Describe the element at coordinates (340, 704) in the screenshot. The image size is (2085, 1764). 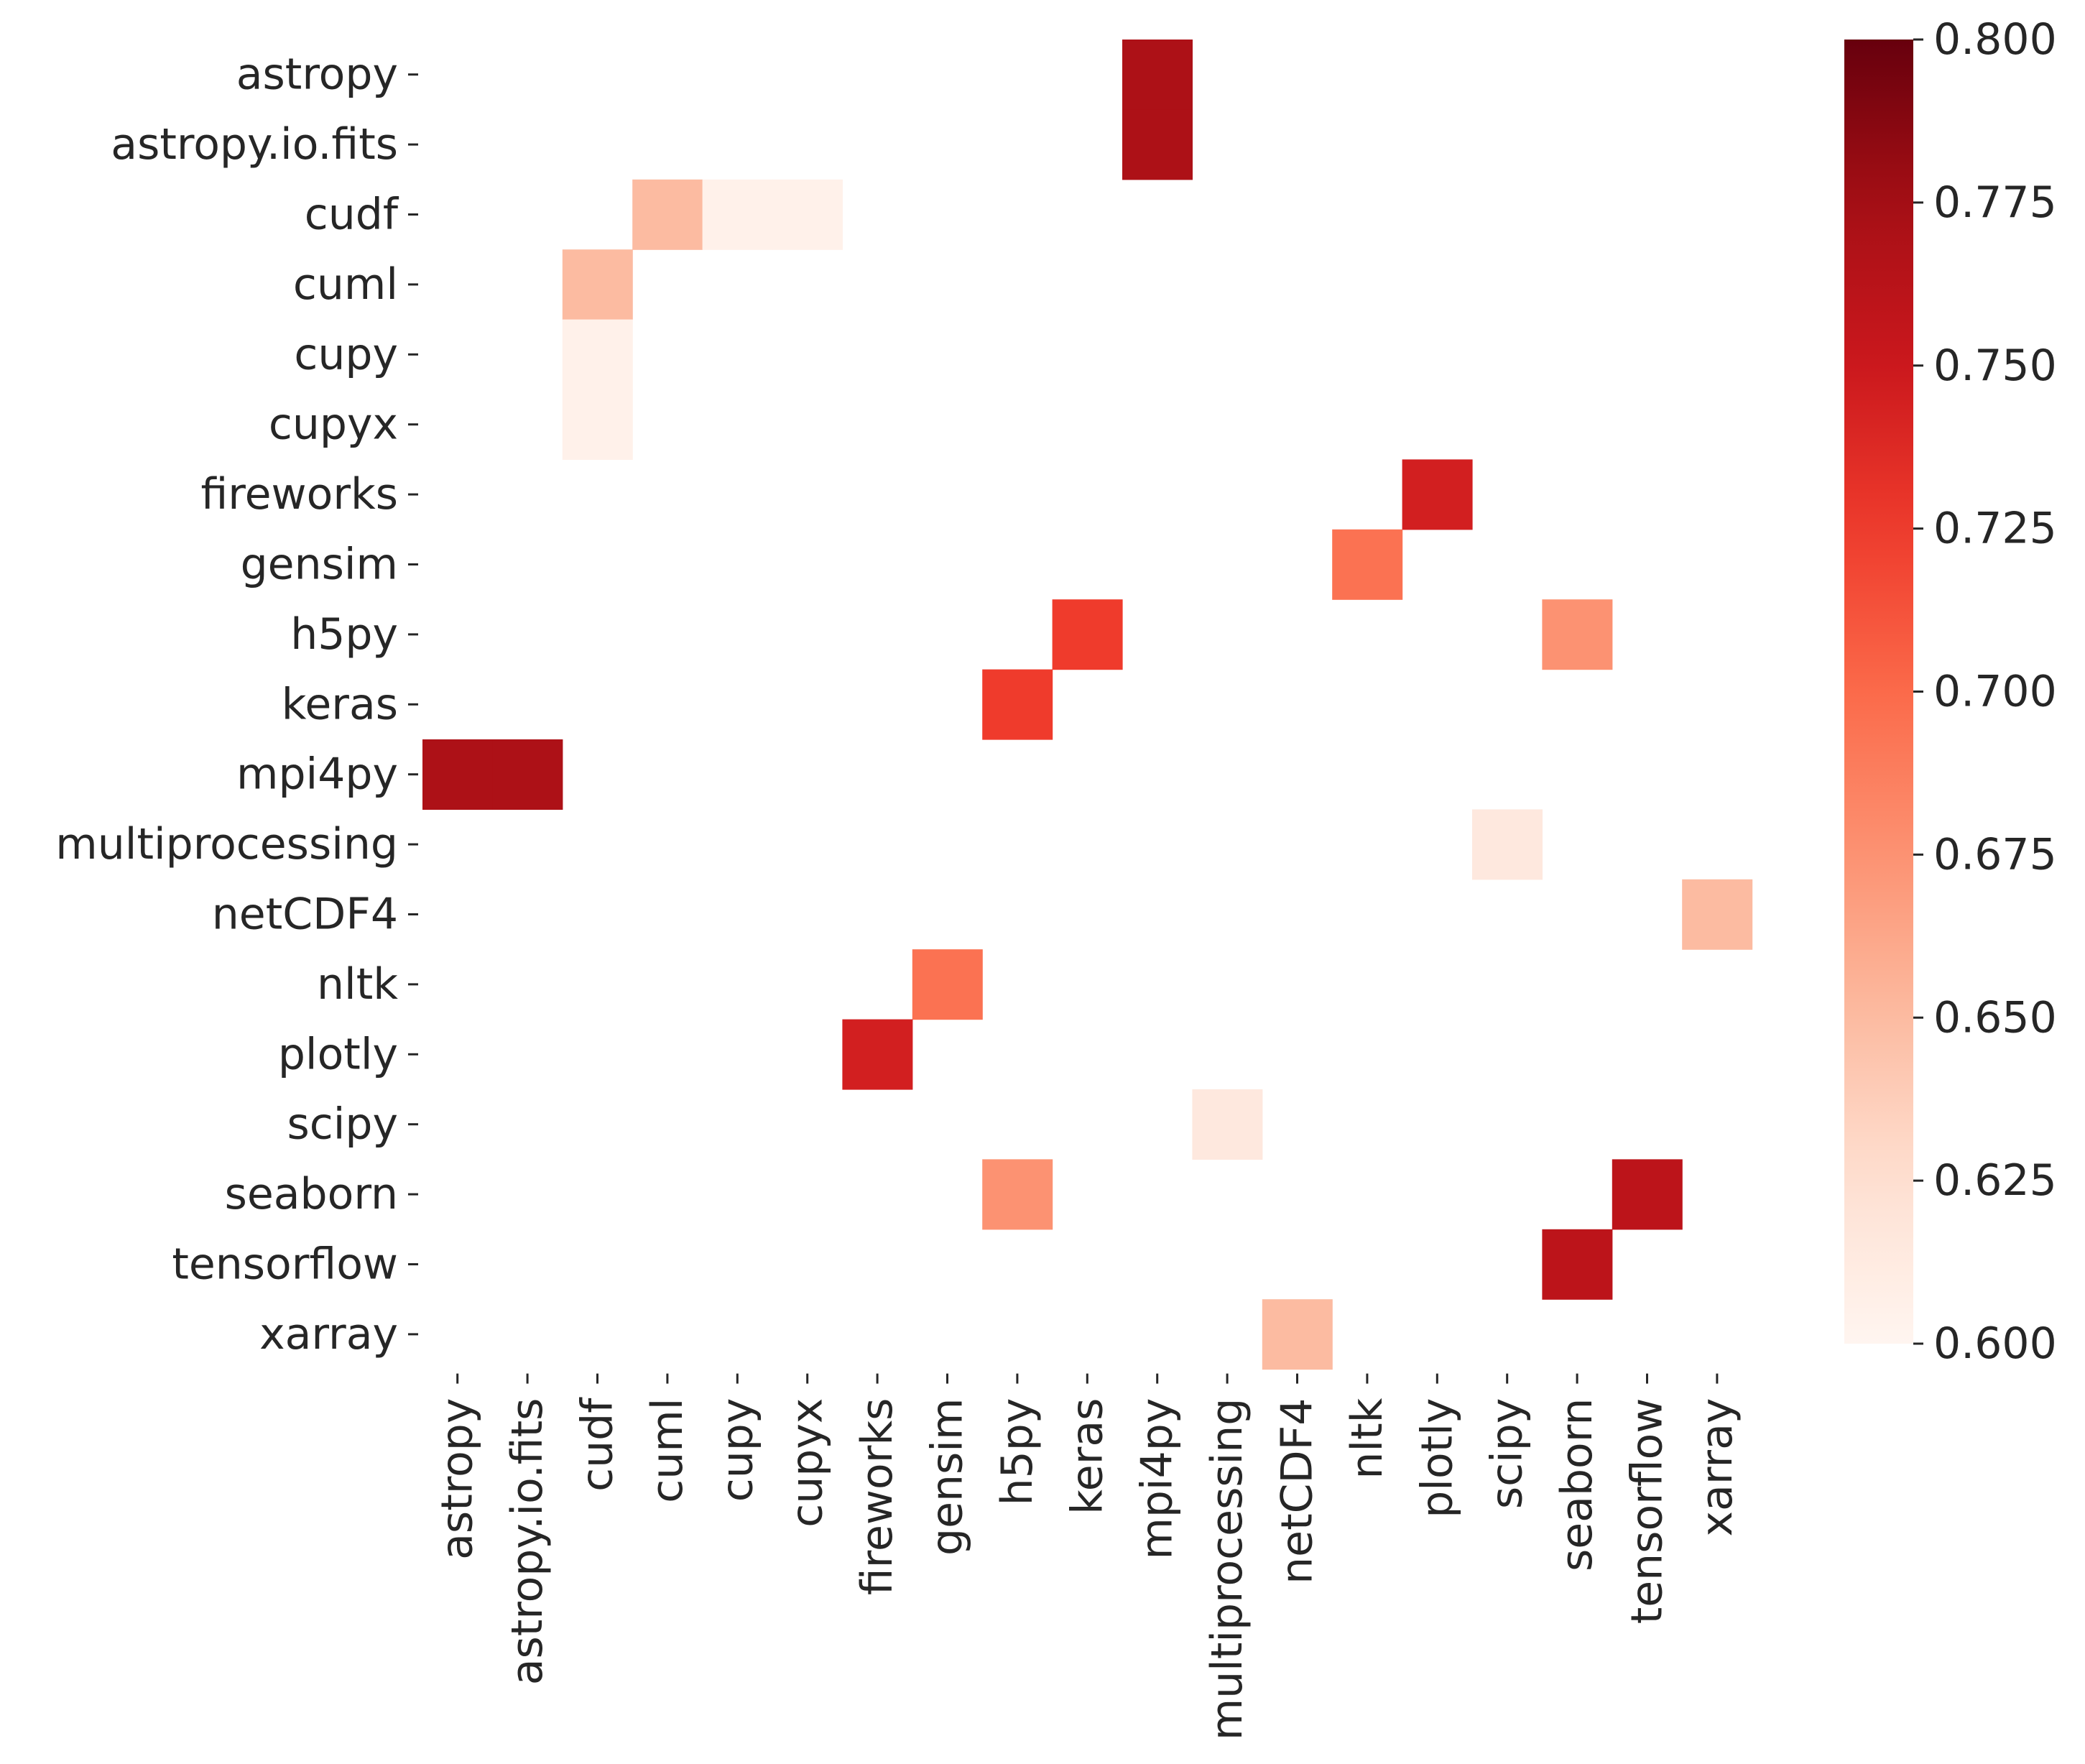
I see `y-tick-label: keras` at that location.